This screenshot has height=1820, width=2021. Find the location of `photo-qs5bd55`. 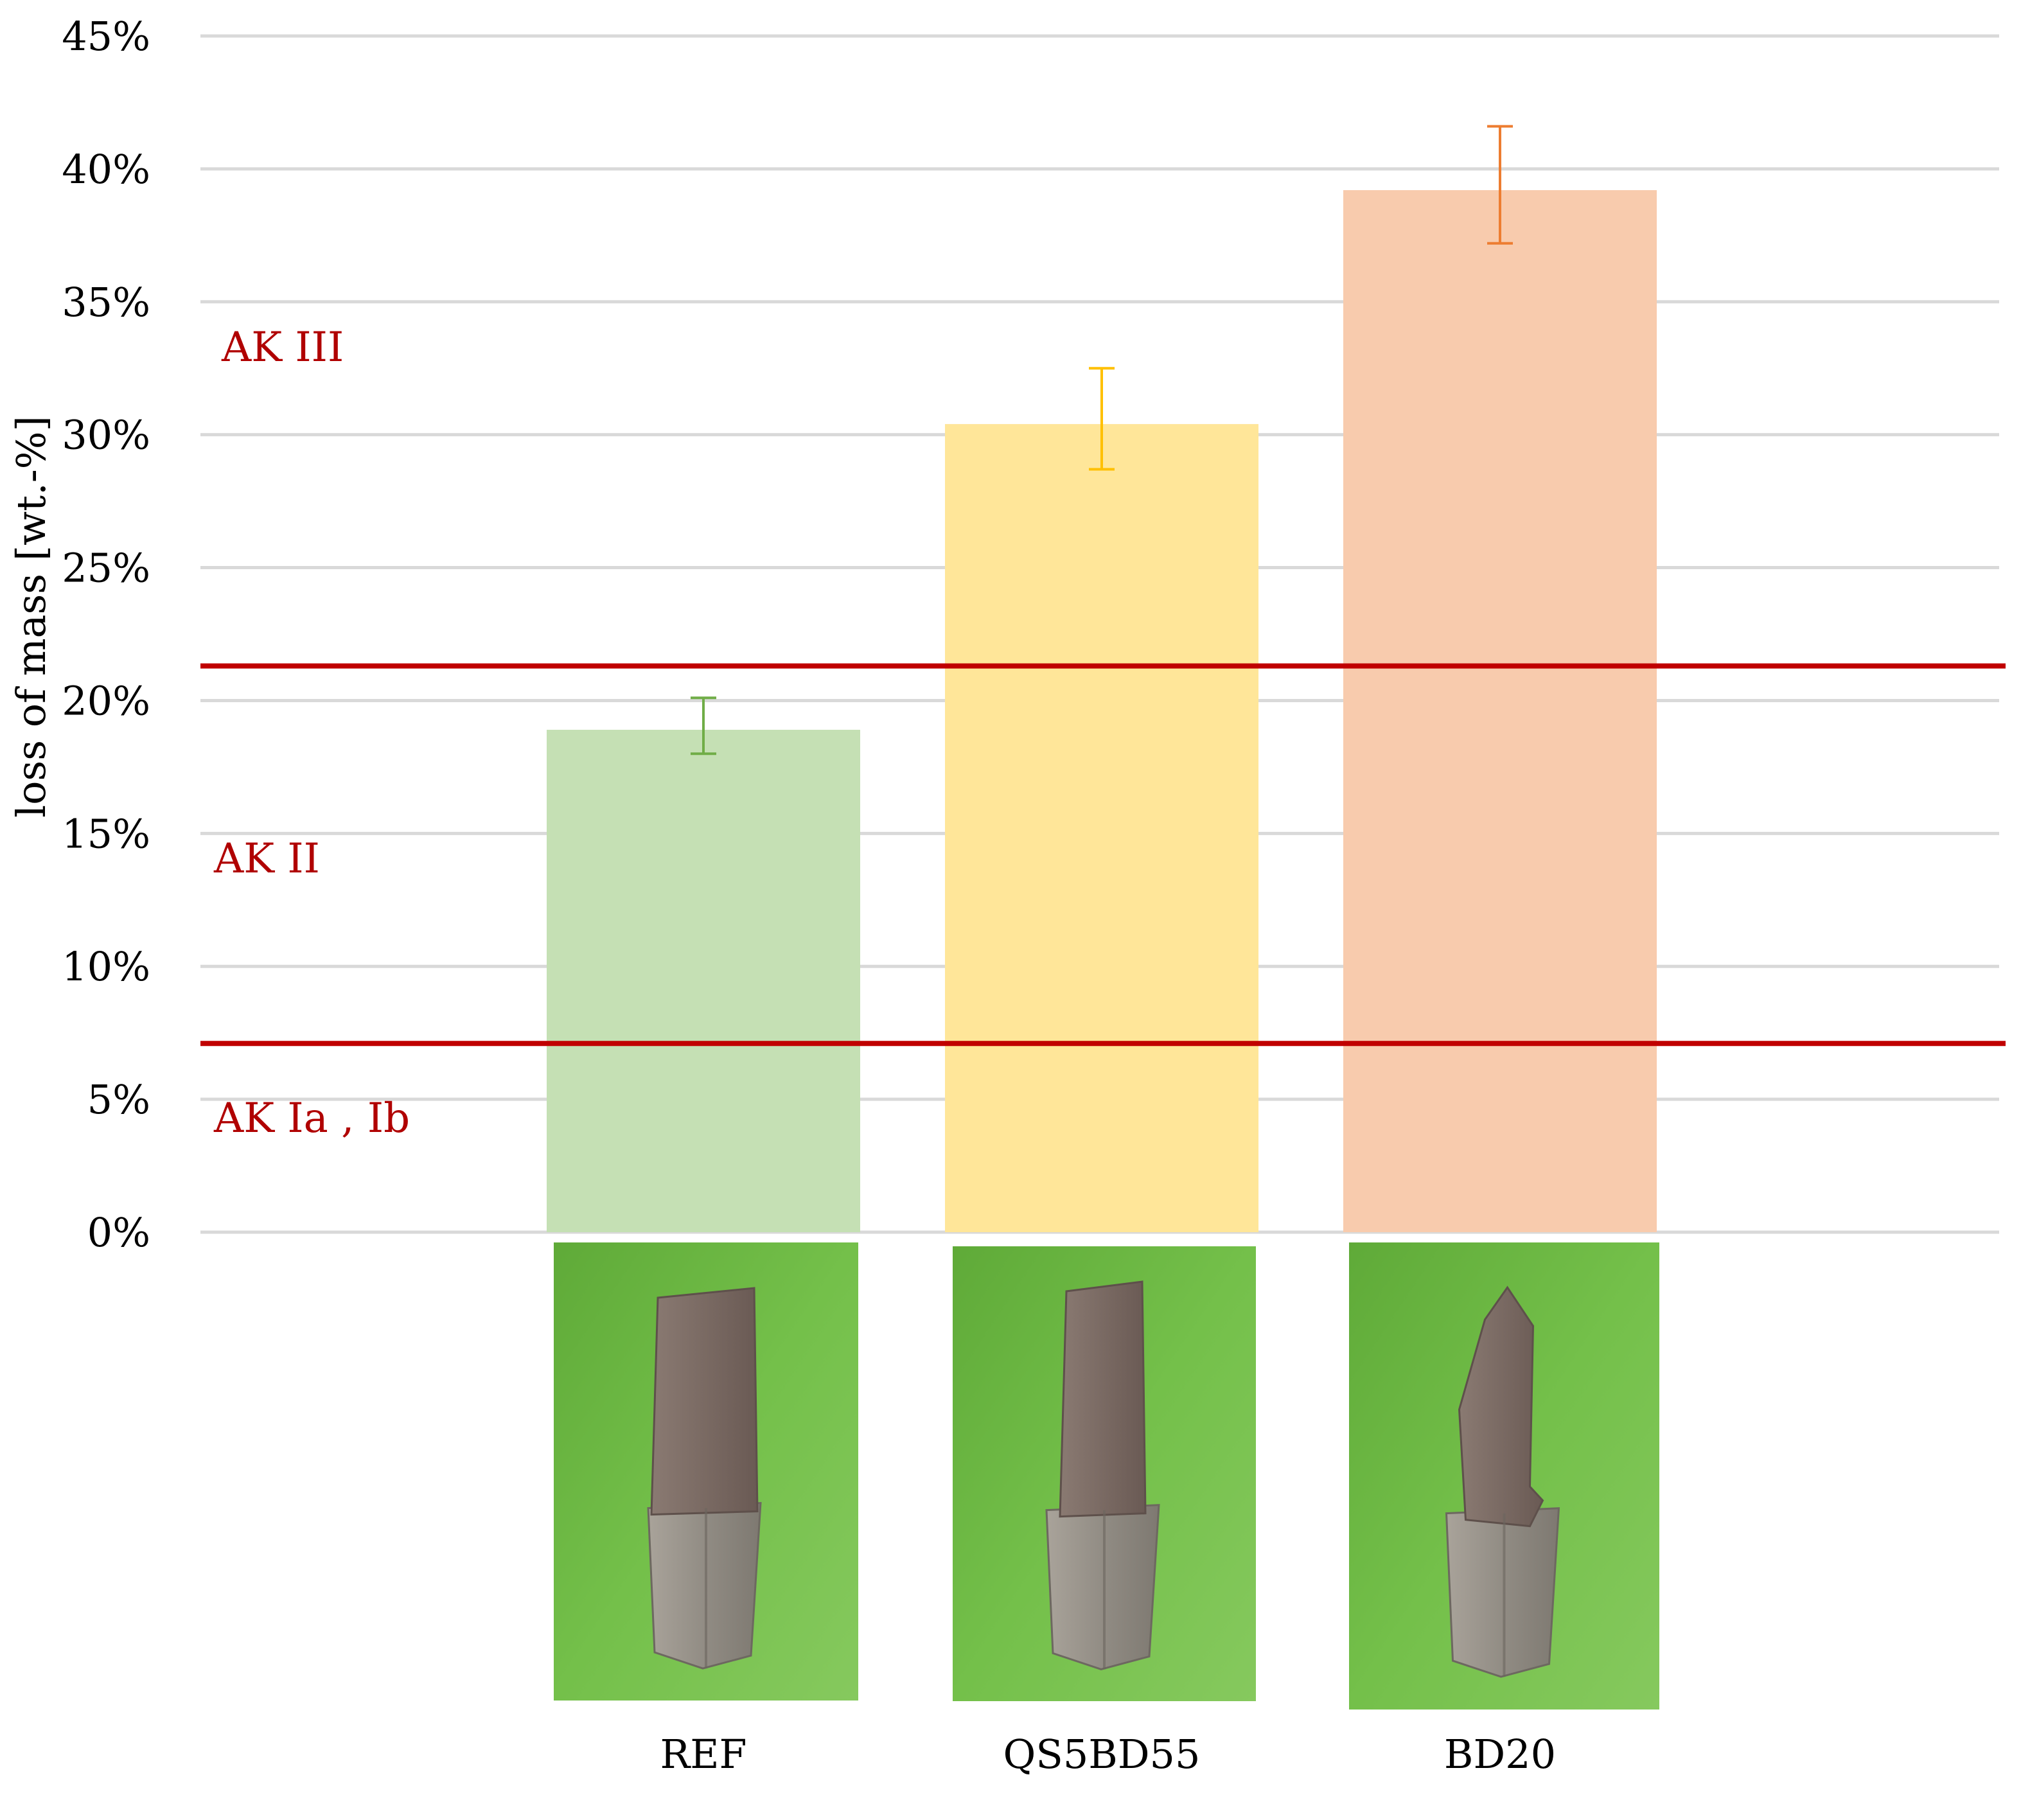

photo-qs5bd55 is located at coordinates (1105, 1473).